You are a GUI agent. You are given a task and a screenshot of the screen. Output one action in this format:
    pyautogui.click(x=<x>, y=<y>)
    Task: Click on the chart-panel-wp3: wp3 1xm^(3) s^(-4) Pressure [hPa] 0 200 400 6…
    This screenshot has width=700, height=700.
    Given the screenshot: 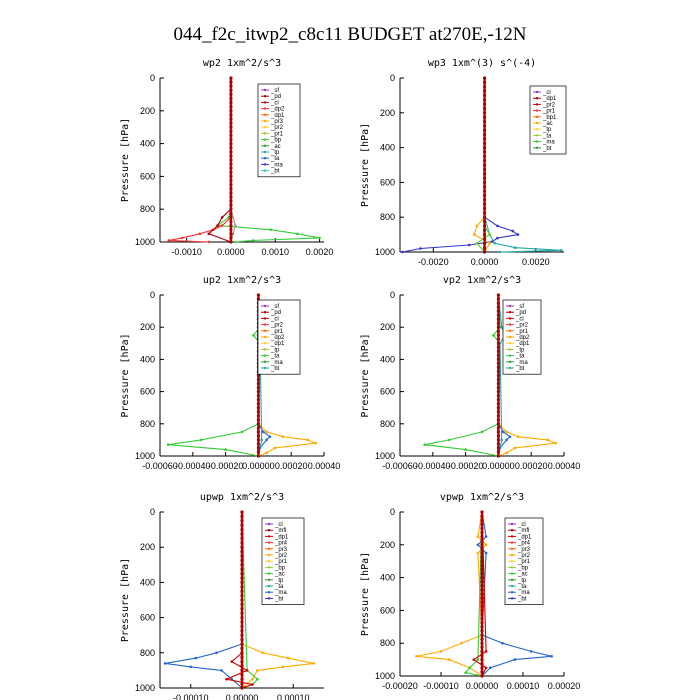 What is the action you would take?
    pyautogui.click(x=463, y=162)
    